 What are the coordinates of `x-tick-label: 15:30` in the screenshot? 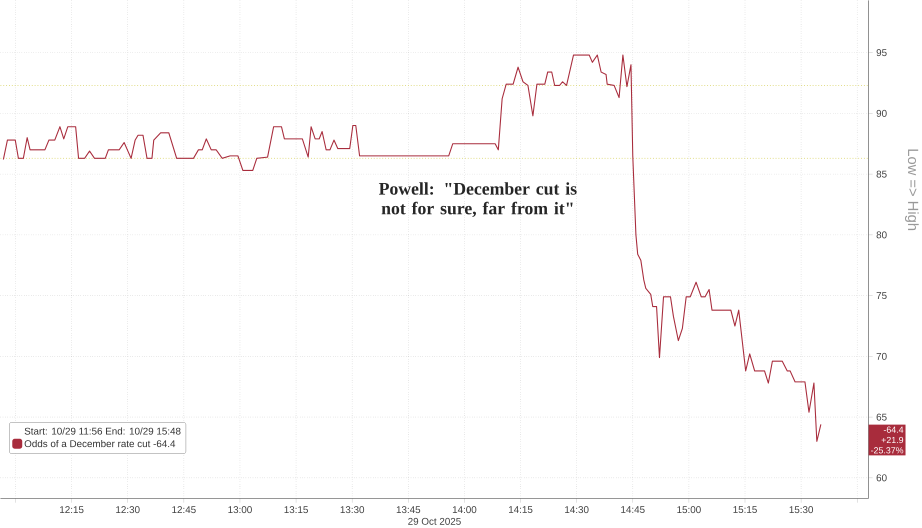 It's located at (802, 510).